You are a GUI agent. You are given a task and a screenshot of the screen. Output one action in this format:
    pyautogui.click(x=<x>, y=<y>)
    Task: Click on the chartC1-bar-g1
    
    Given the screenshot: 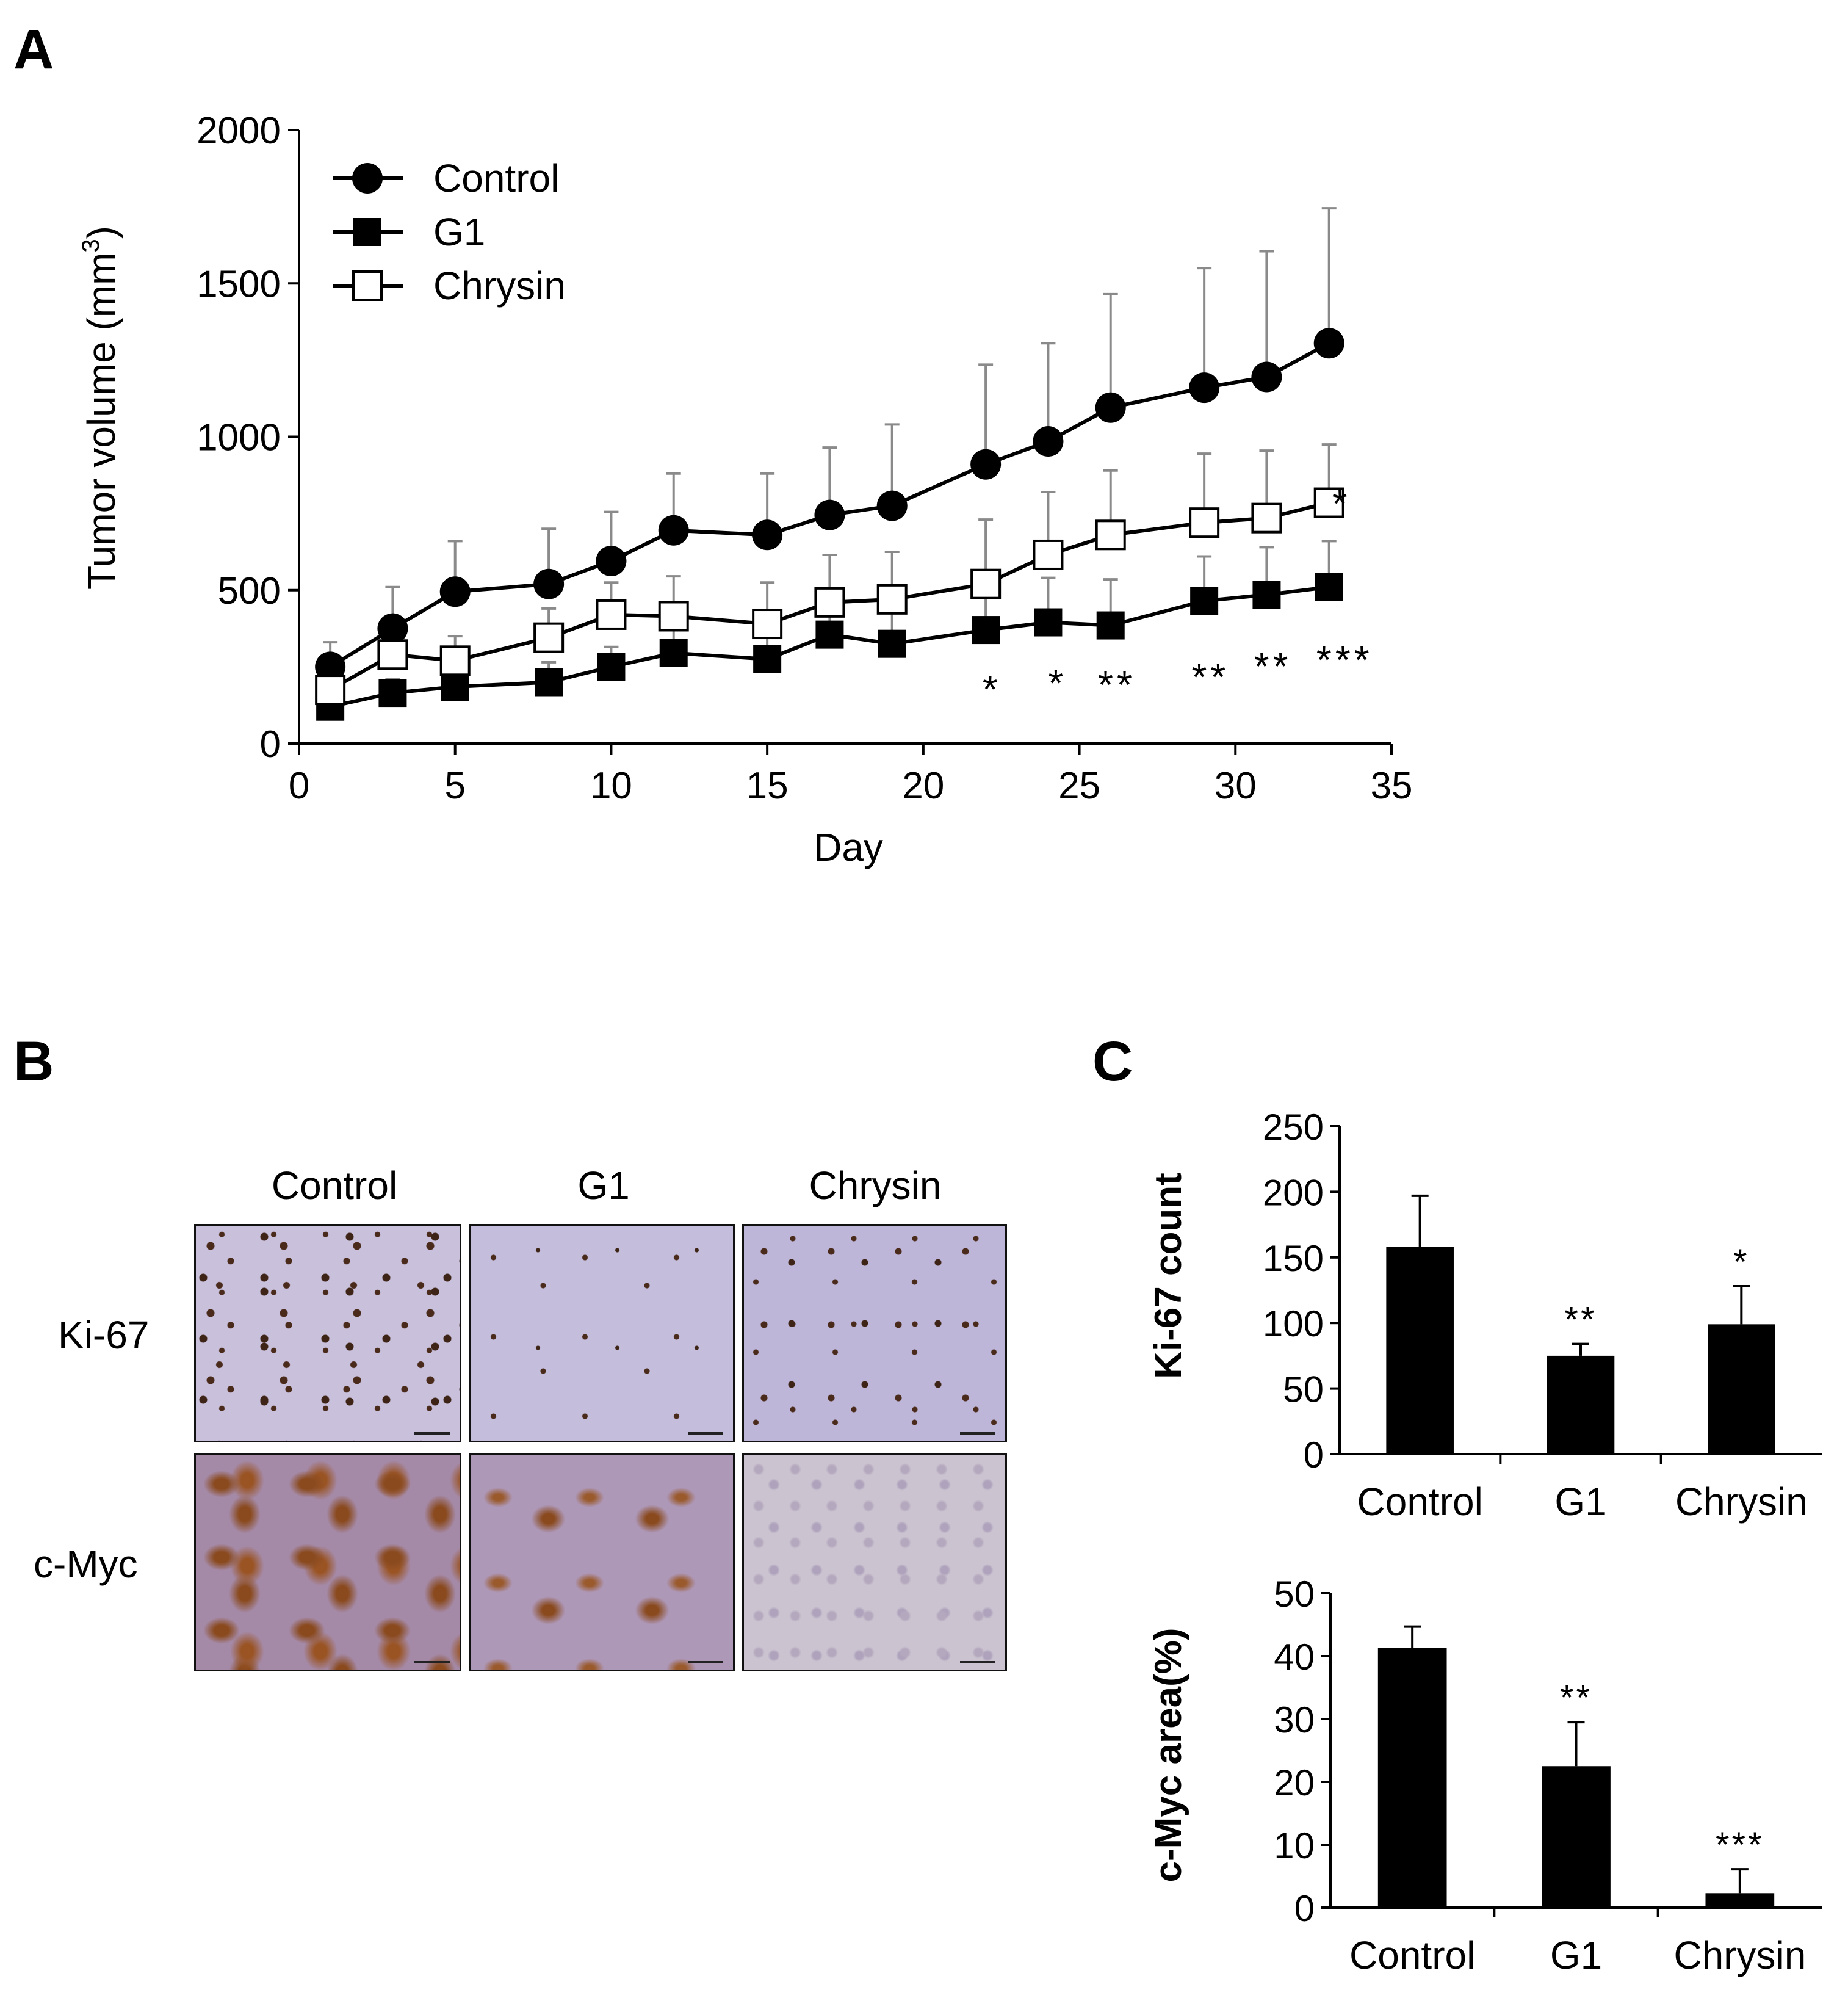 What is the action you would take?
    pyautogui.click(x=1581, y=1404)
    